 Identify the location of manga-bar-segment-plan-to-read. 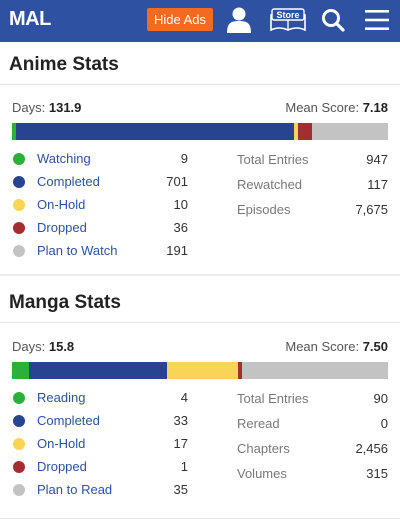
(314, 370).